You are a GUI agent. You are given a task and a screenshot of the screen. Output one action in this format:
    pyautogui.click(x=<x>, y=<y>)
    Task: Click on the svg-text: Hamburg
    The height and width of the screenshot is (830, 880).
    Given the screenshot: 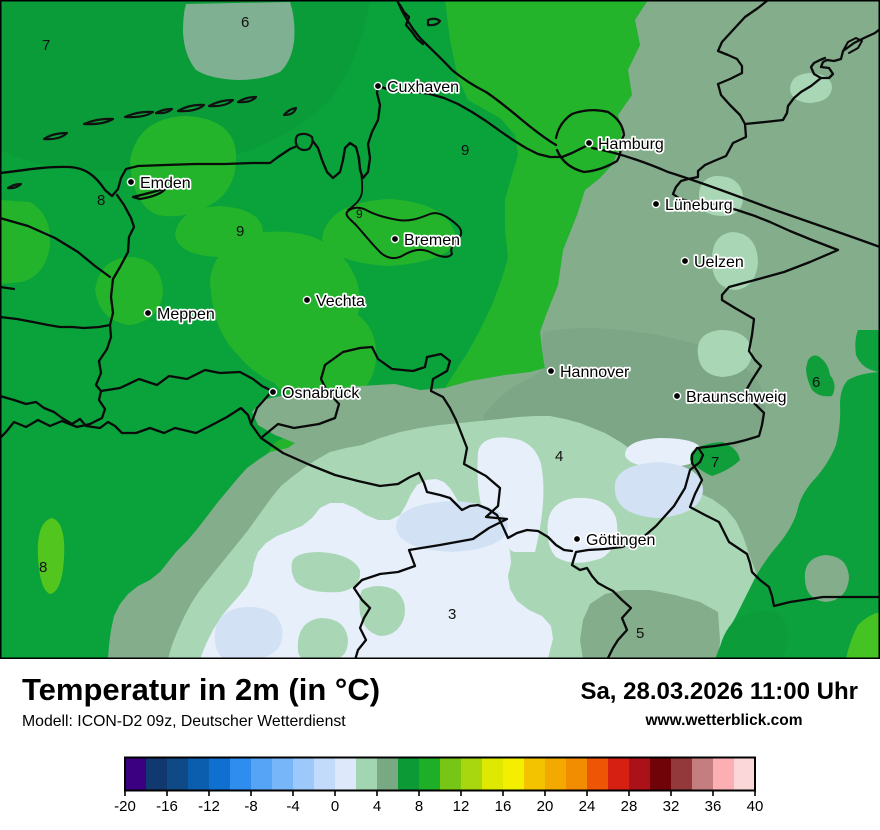 What is the action you would take?
    pyautogui.click(x=631, y=144)
    